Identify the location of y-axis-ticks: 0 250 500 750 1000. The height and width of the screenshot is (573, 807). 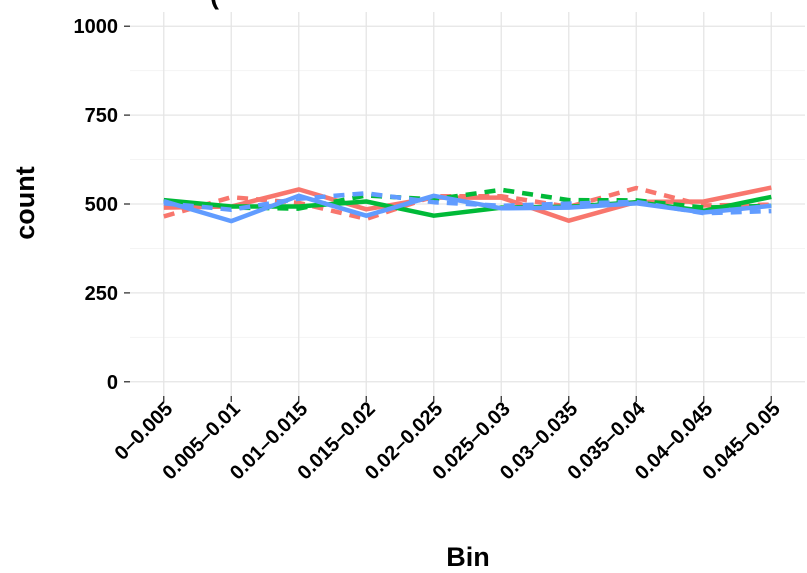
(102, 205).